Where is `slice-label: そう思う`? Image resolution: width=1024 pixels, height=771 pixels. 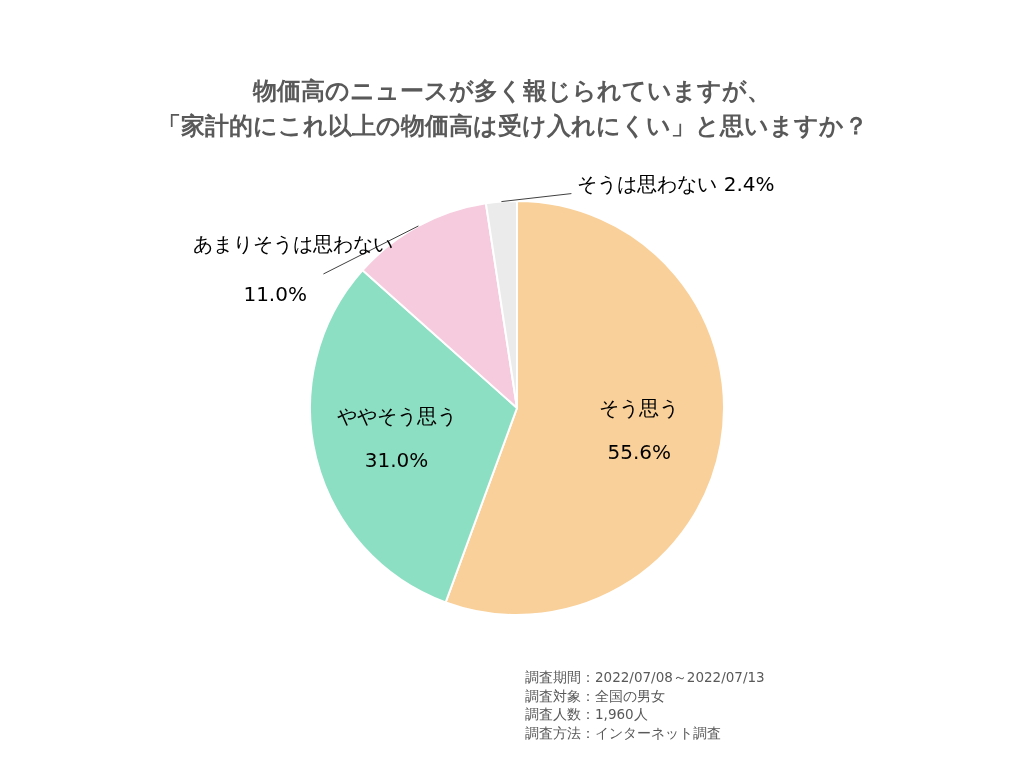 slice-label: そう思う is located at coordinates (639, 407).